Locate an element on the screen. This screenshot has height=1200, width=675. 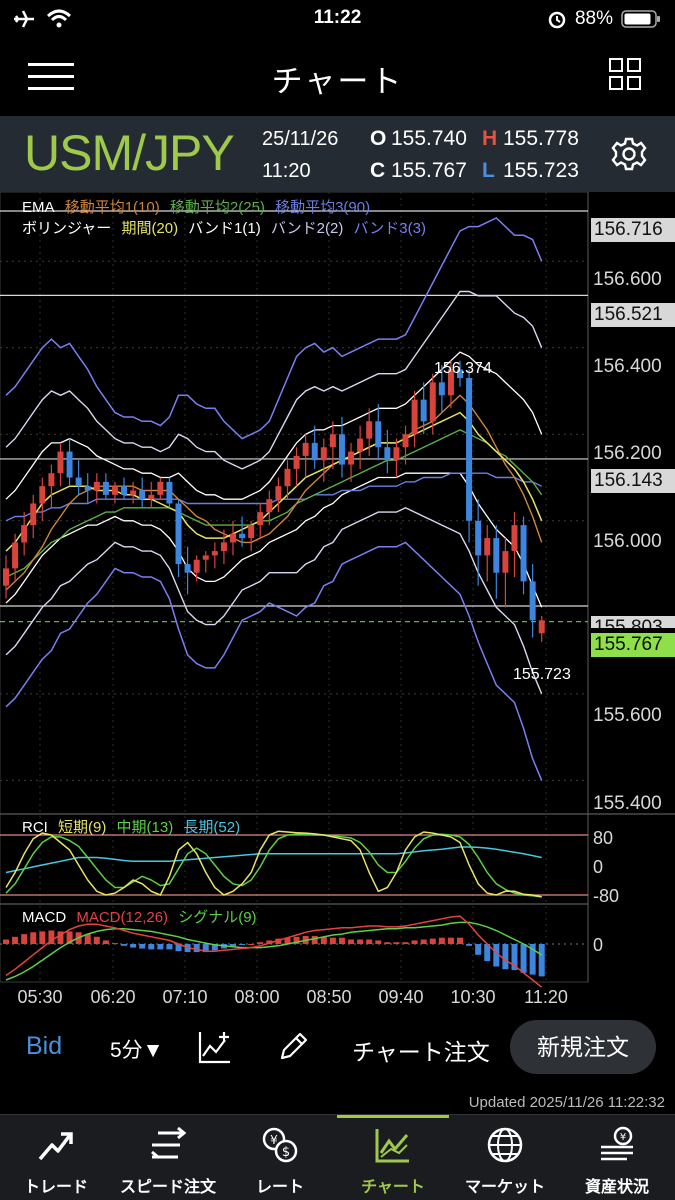
low-marker: 155.723 is located at coordinates (542, 674).